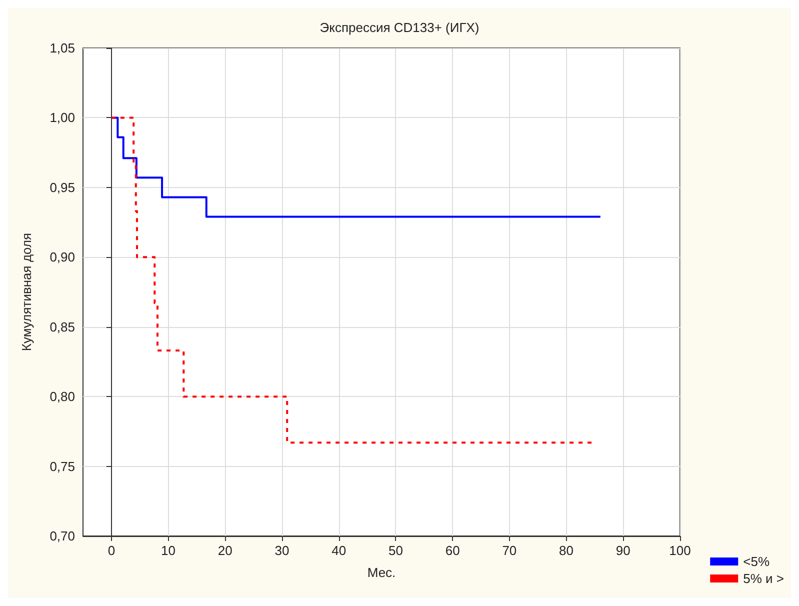 This screenshot has height=606, width=799. Describe the element at coordinates (62, 326) in the screenshot. I see `y-tick-label: 0,85` at that location.